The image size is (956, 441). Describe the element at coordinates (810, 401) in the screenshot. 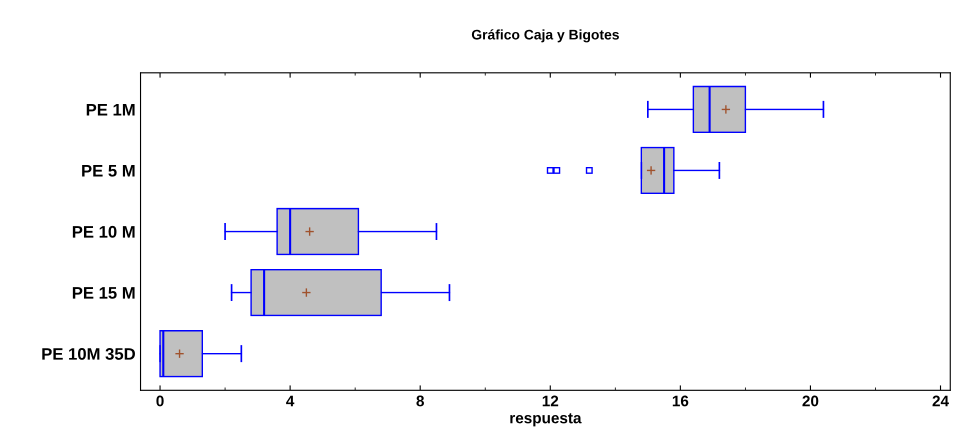

I see `x-tick-label: 20` at that location.